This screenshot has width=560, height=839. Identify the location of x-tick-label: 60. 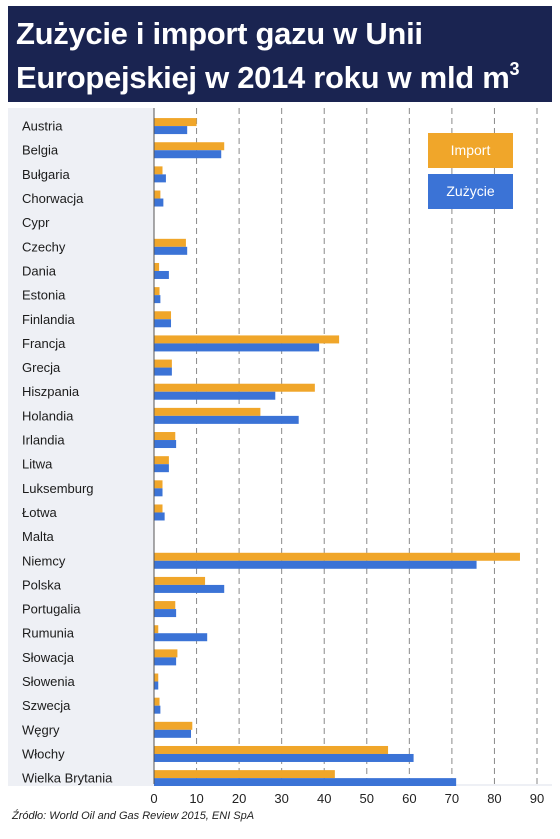
(409, 798).